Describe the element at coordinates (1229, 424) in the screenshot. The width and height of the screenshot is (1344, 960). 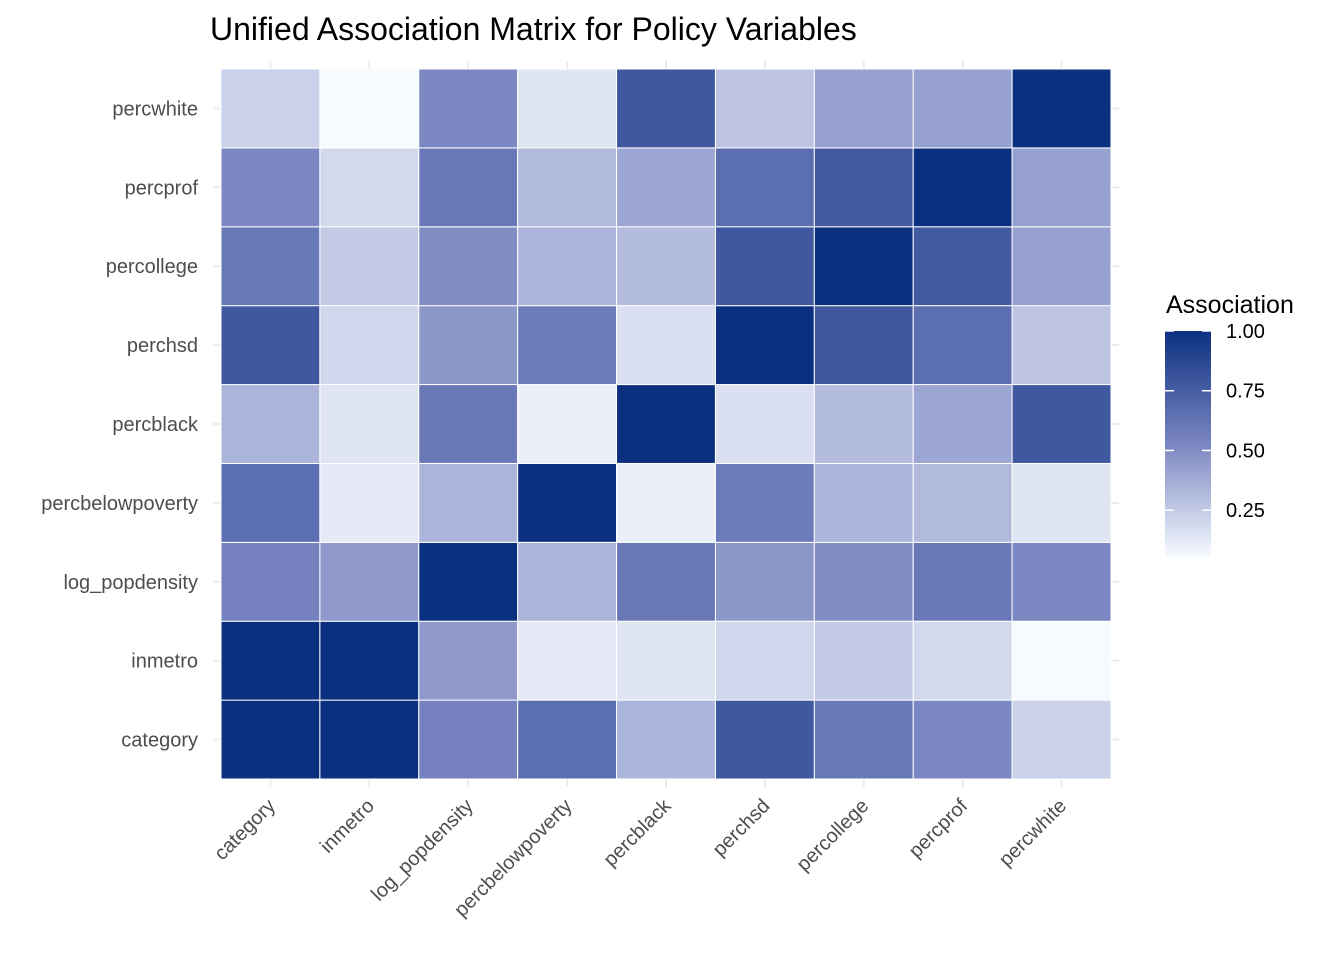
I see `color-legend: Association 0.25 0.50 0.75 1.00` at that location.